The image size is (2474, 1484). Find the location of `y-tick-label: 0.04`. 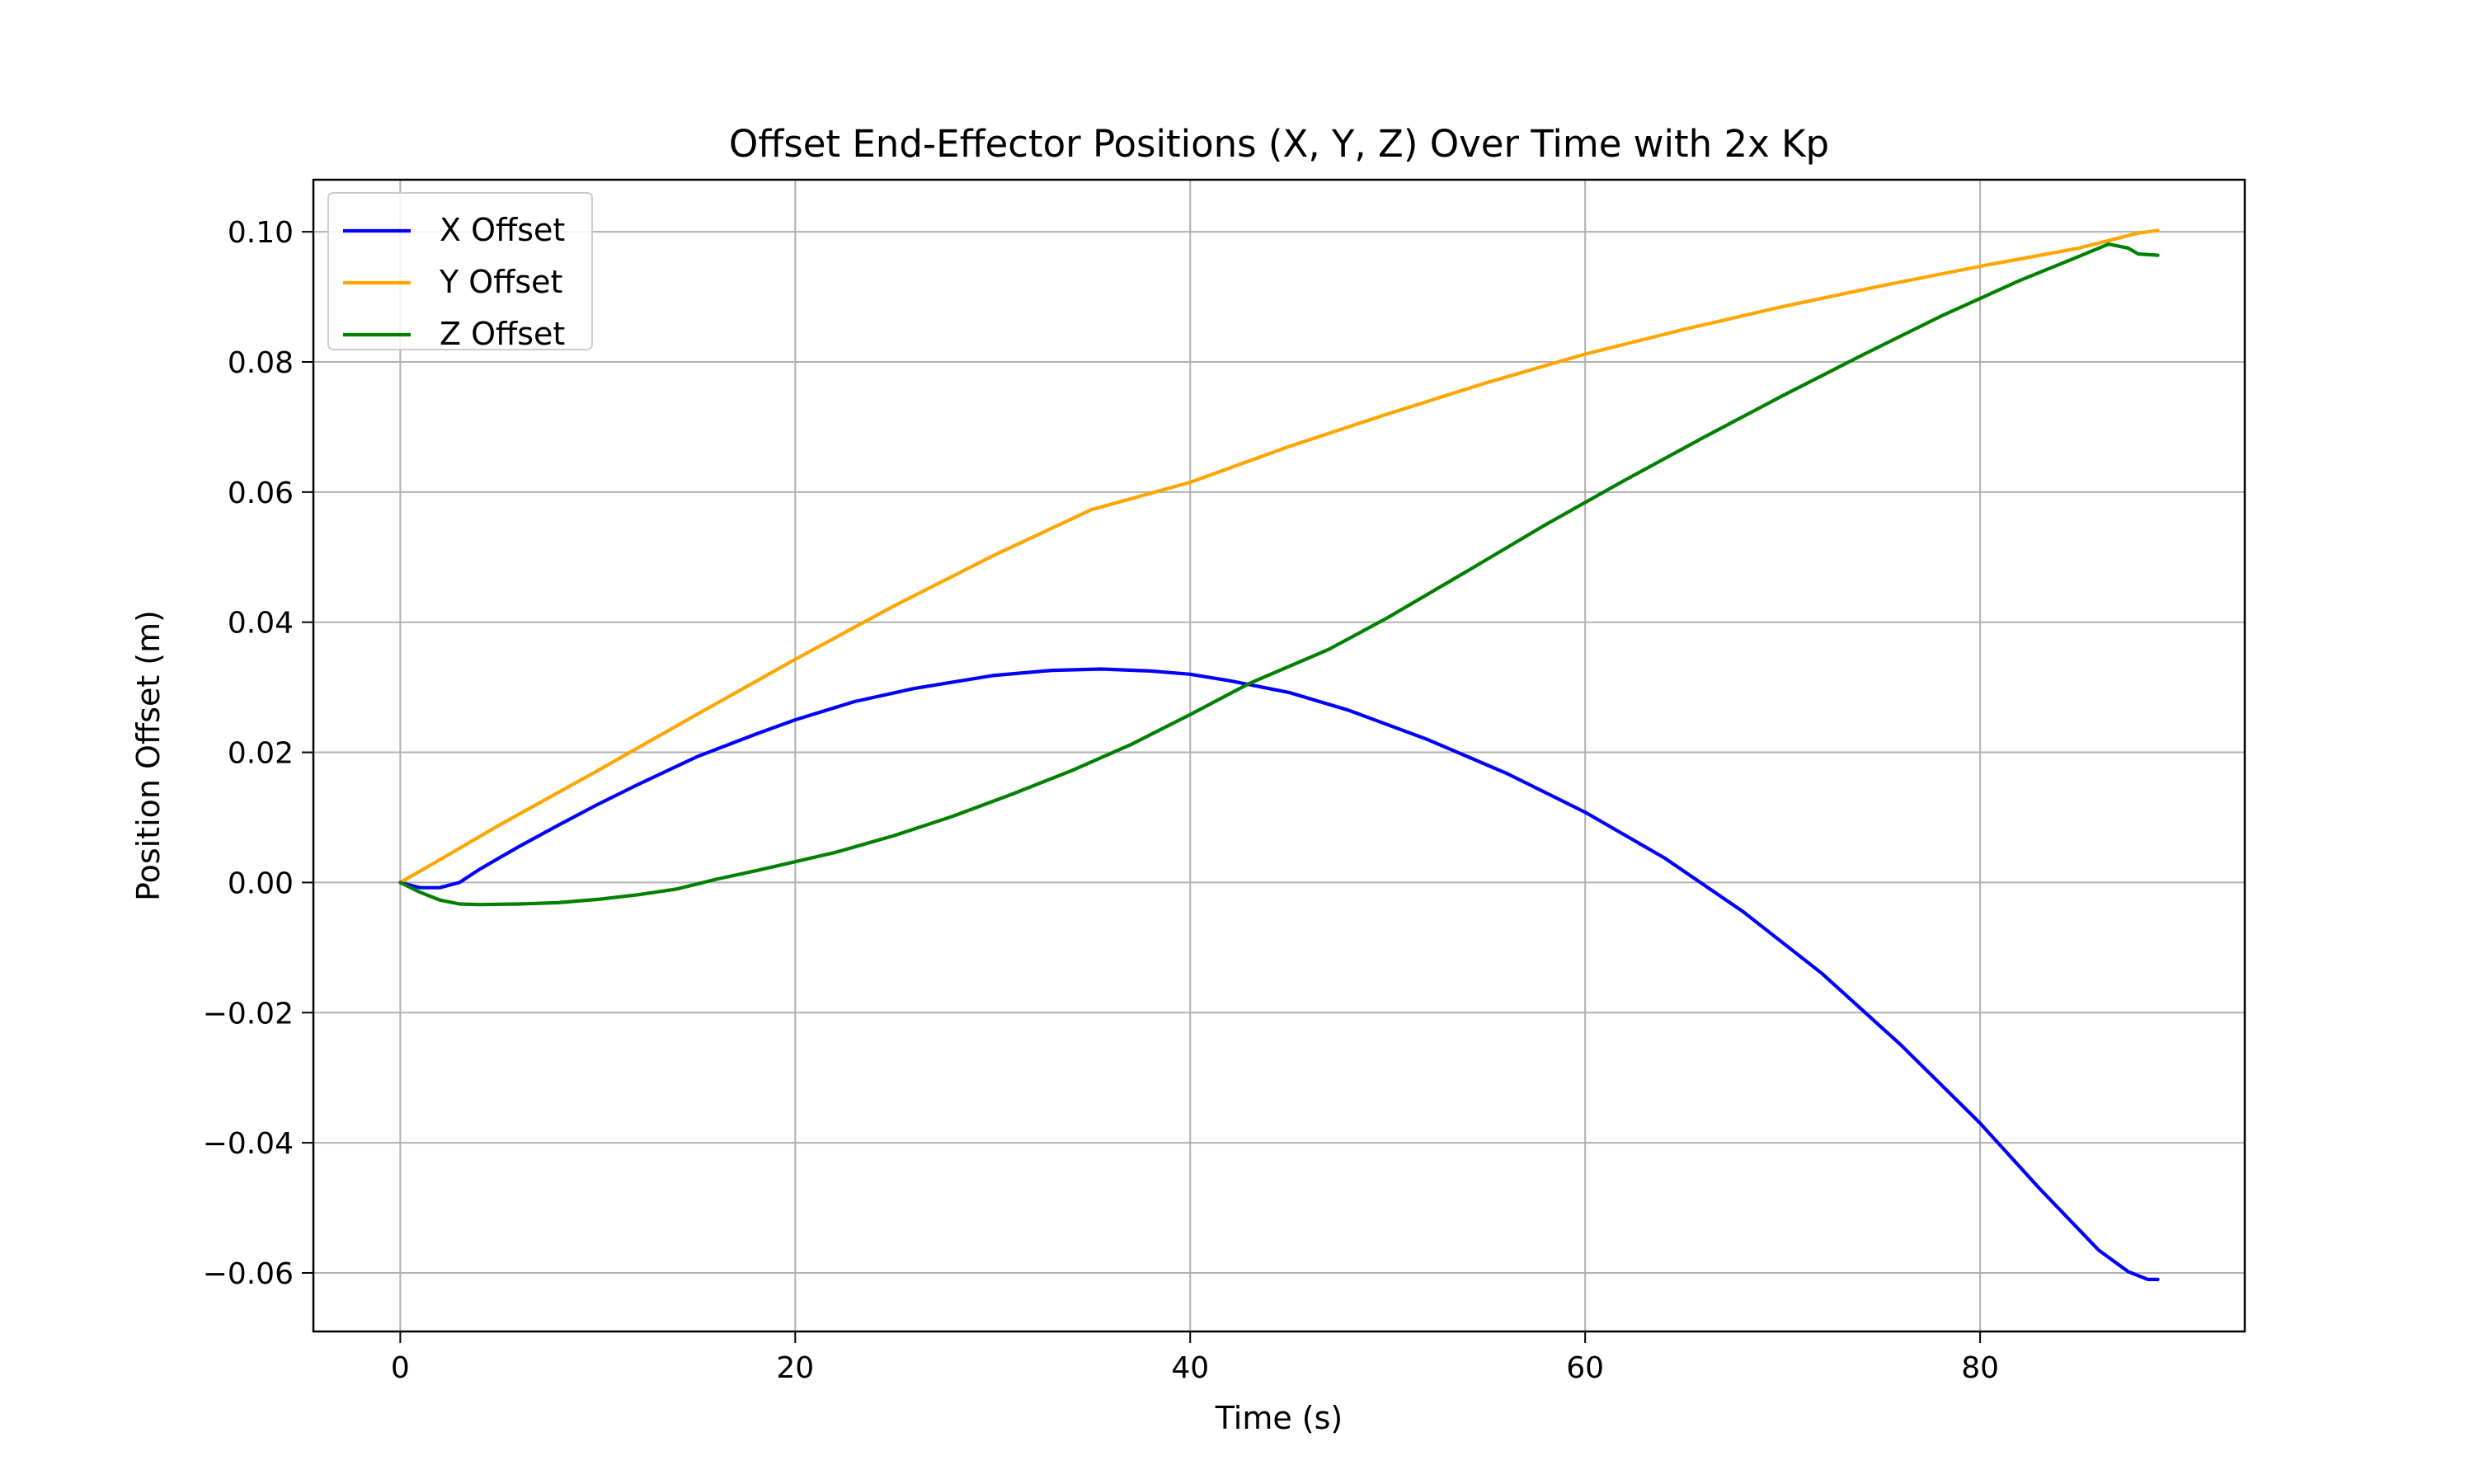

y-tick-label: 0.04 is located at coordinates (261, 624).